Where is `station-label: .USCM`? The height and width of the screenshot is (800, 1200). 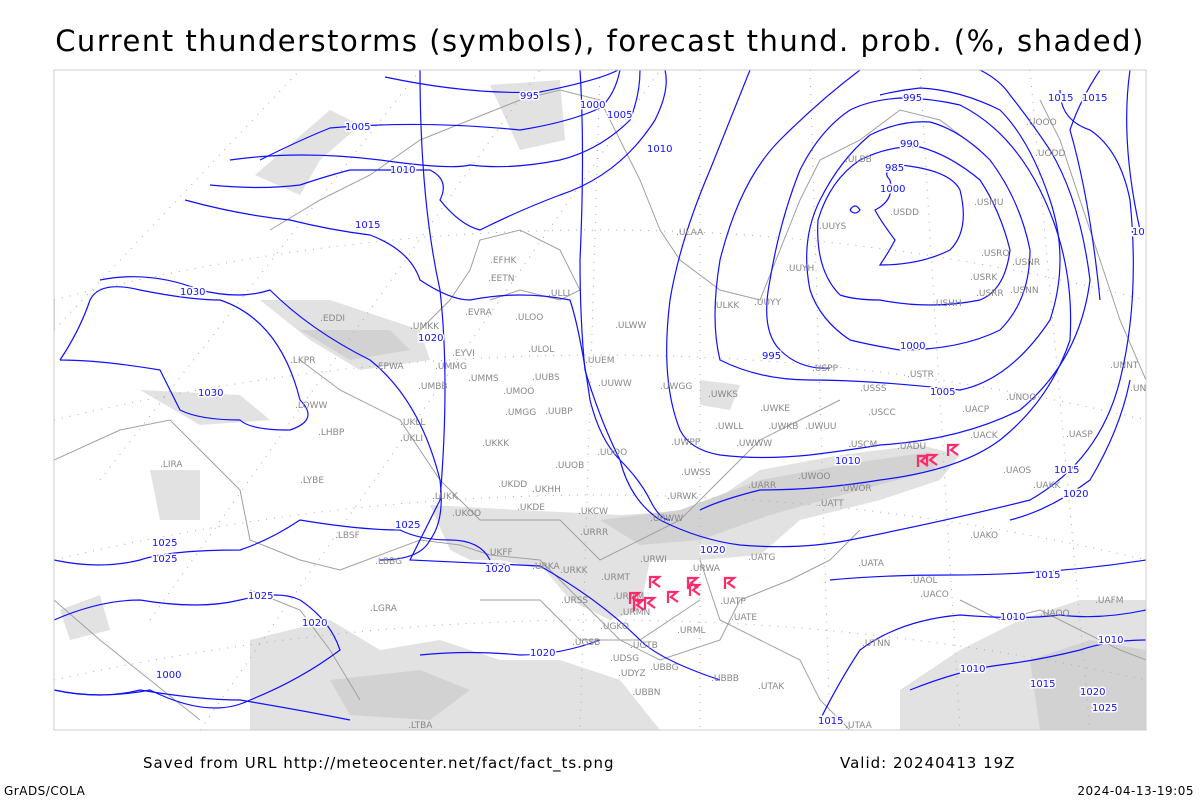 station-label: .USCM is located at coordinates (862, 445).